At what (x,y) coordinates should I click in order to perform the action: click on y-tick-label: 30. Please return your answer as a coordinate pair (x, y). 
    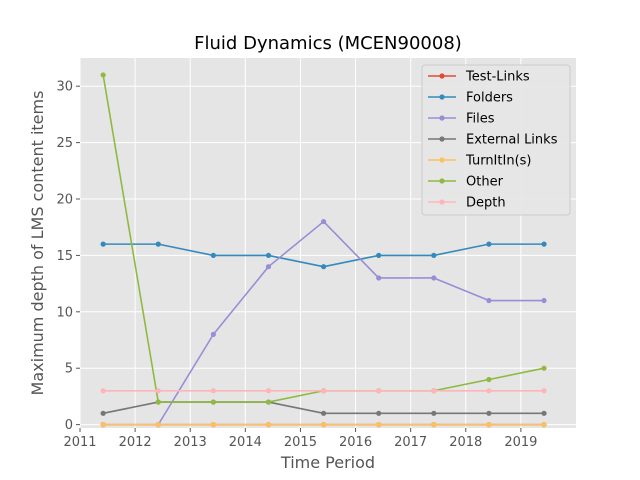
    Looking at the image, I should click on (64, 87).